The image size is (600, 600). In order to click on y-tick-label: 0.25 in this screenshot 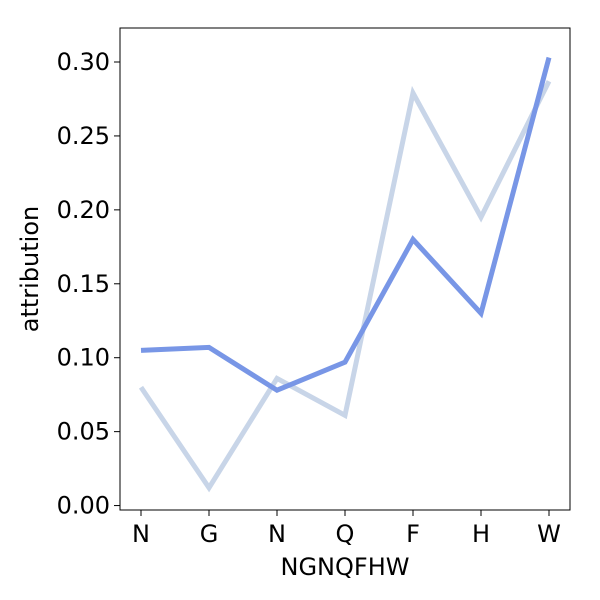, I will do `click(83, 136)`.